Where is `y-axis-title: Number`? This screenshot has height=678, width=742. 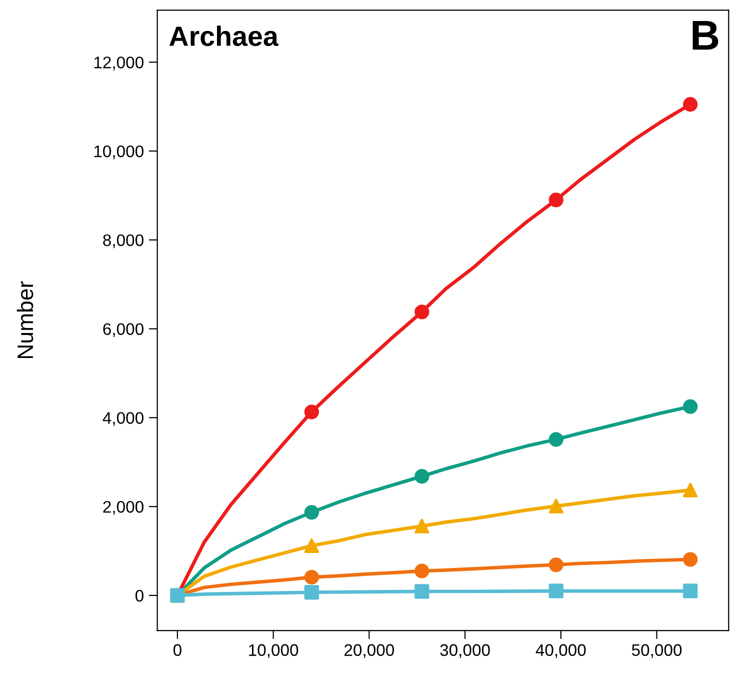 y-axis-title: Number is located at coordinates (25, 319).